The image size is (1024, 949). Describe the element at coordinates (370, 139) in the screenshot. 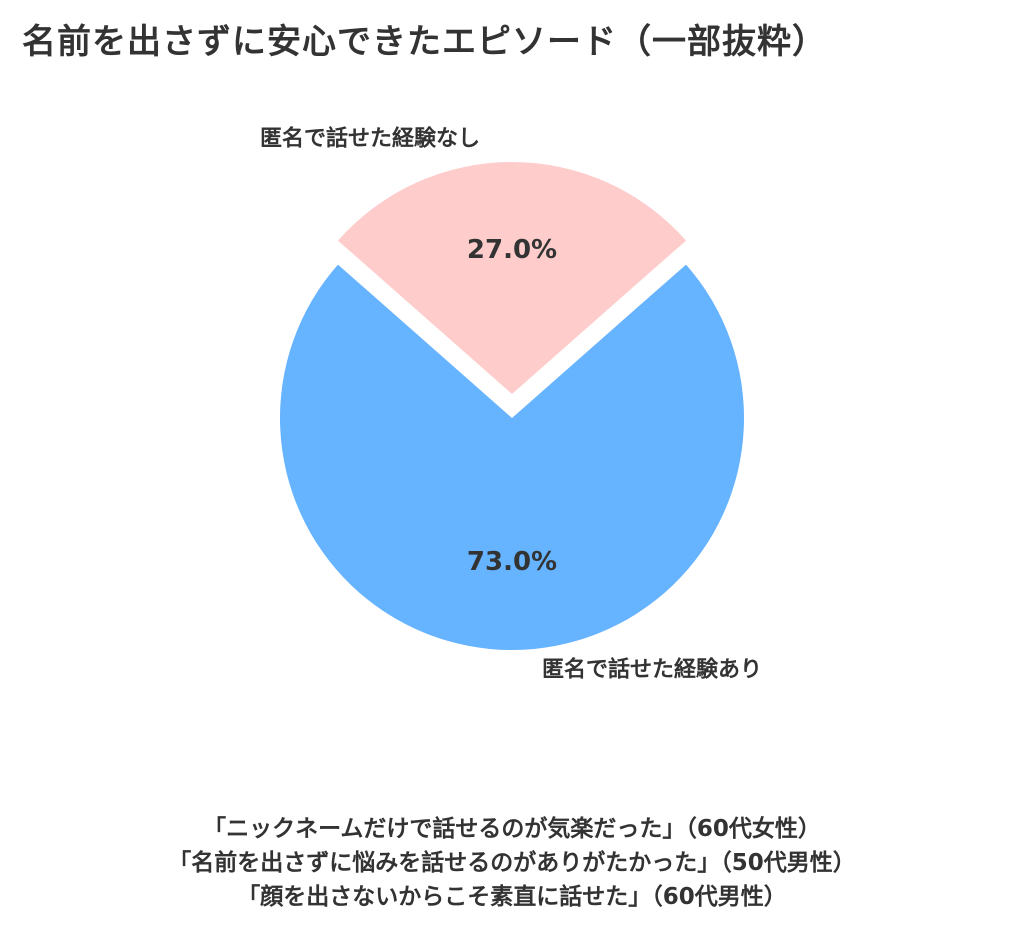

I see `category-label-without-experience: 匿名で話せた経験なし` at that location.